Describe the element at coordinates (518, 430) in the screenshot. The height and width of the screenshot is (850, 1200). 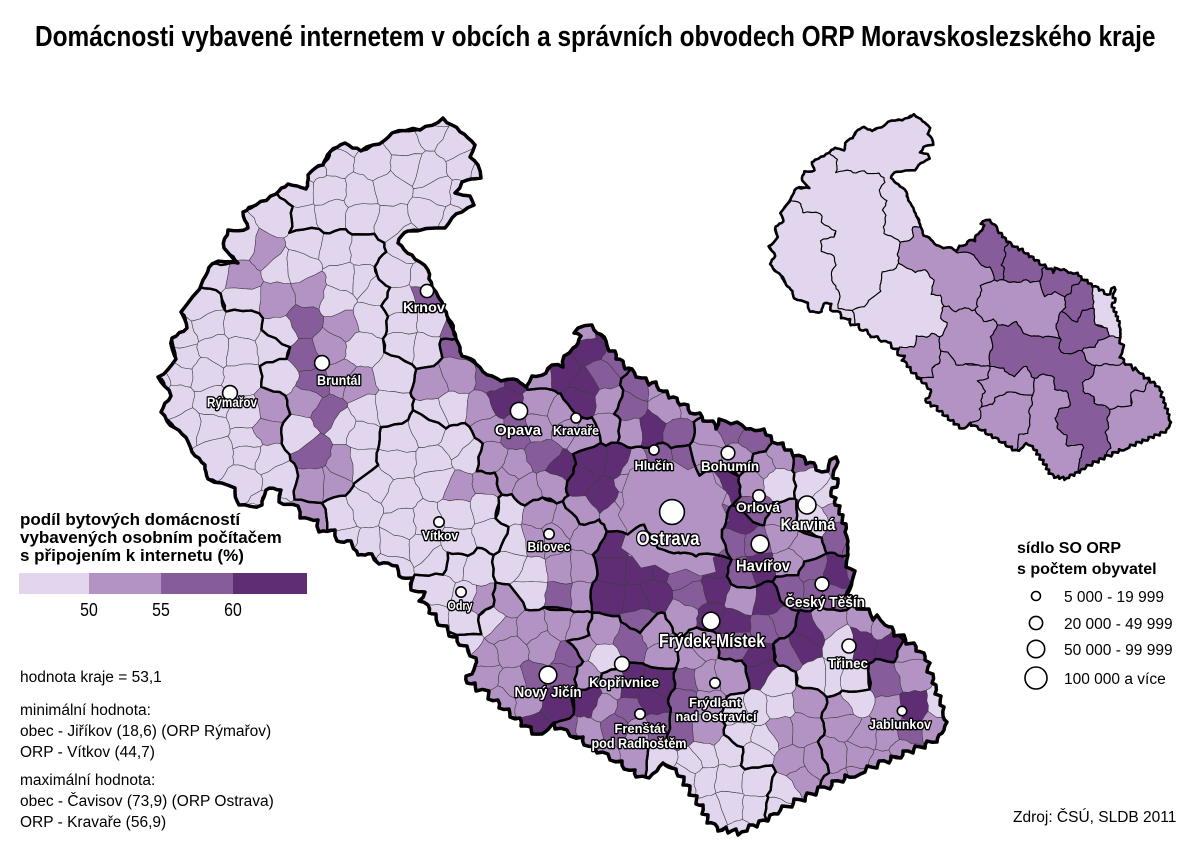
I see `svg-text: Opava` at that location.